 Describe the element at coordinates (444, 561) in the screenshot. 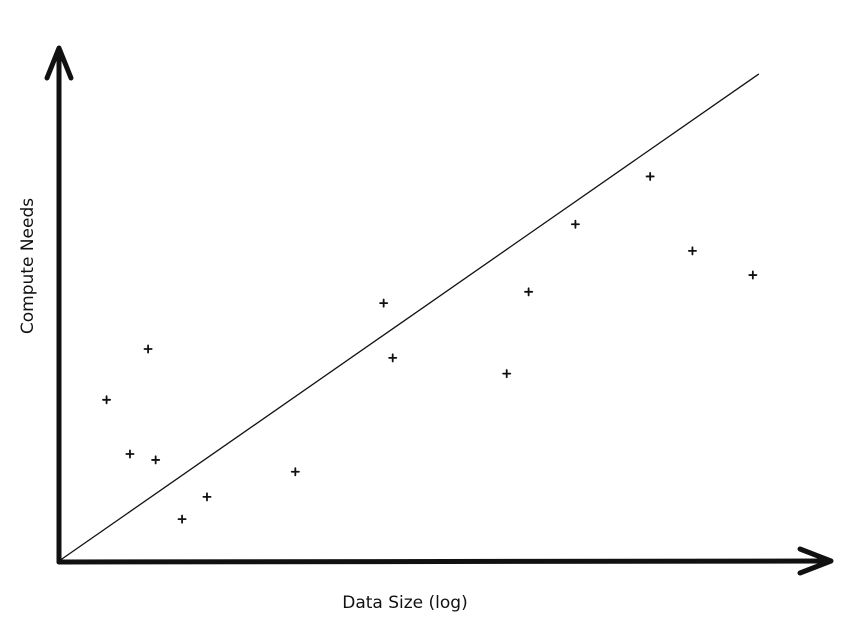

I see `x-axis-line` at that location.